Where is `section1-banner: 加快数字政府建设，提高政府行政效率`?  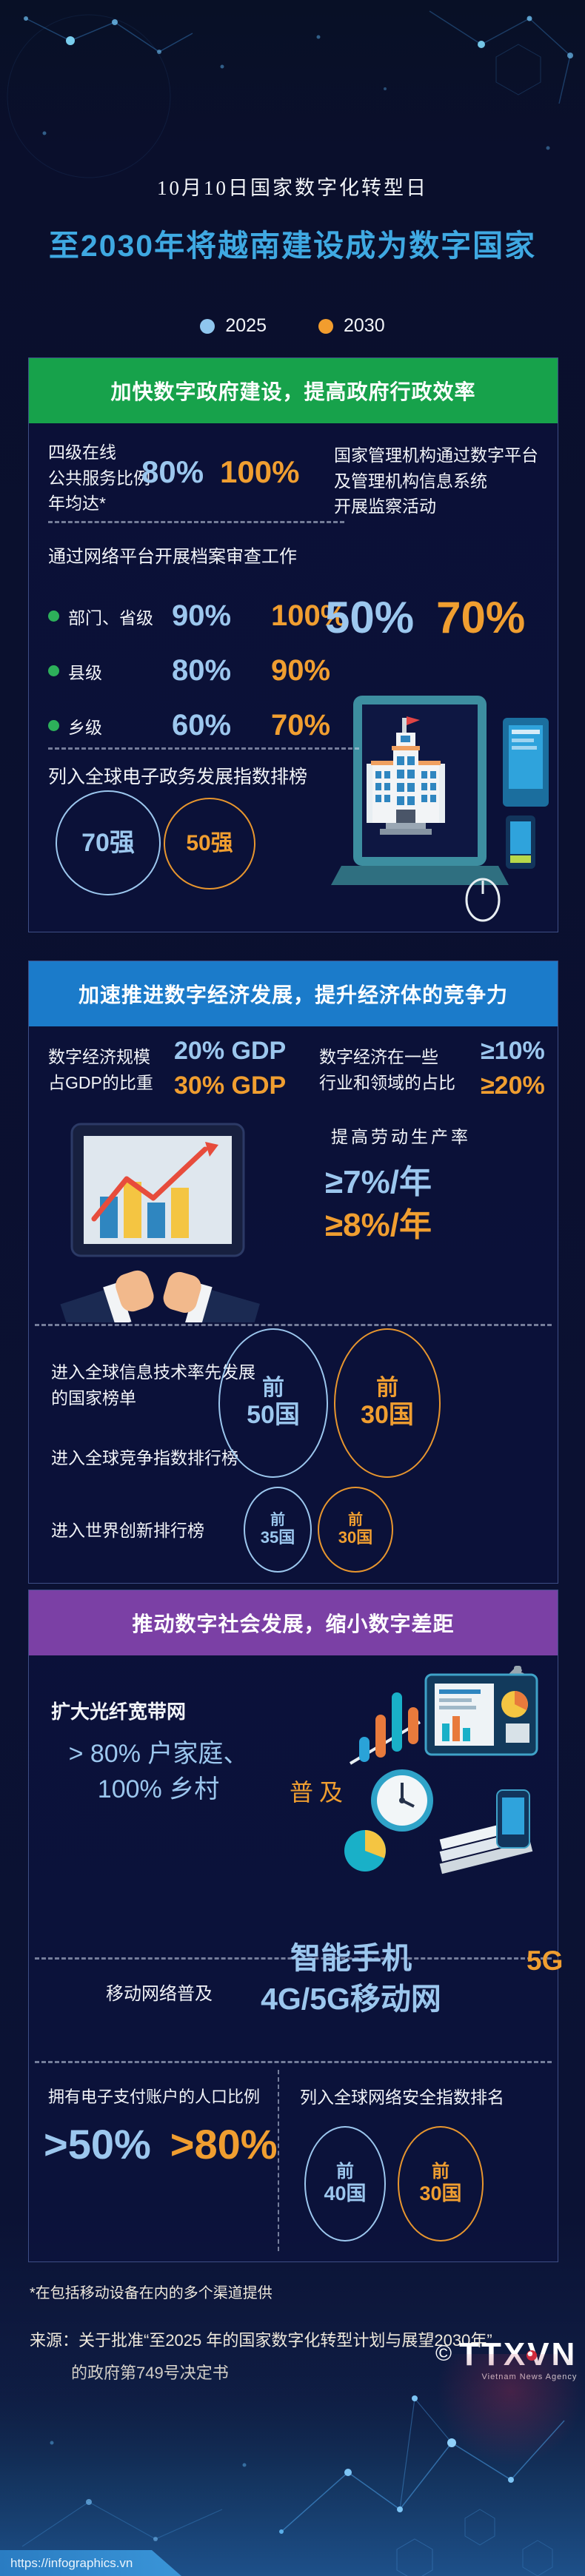 section1-banner: 加快数字政府建设，提高政府行政效率 is located at coordinates (293, 390).